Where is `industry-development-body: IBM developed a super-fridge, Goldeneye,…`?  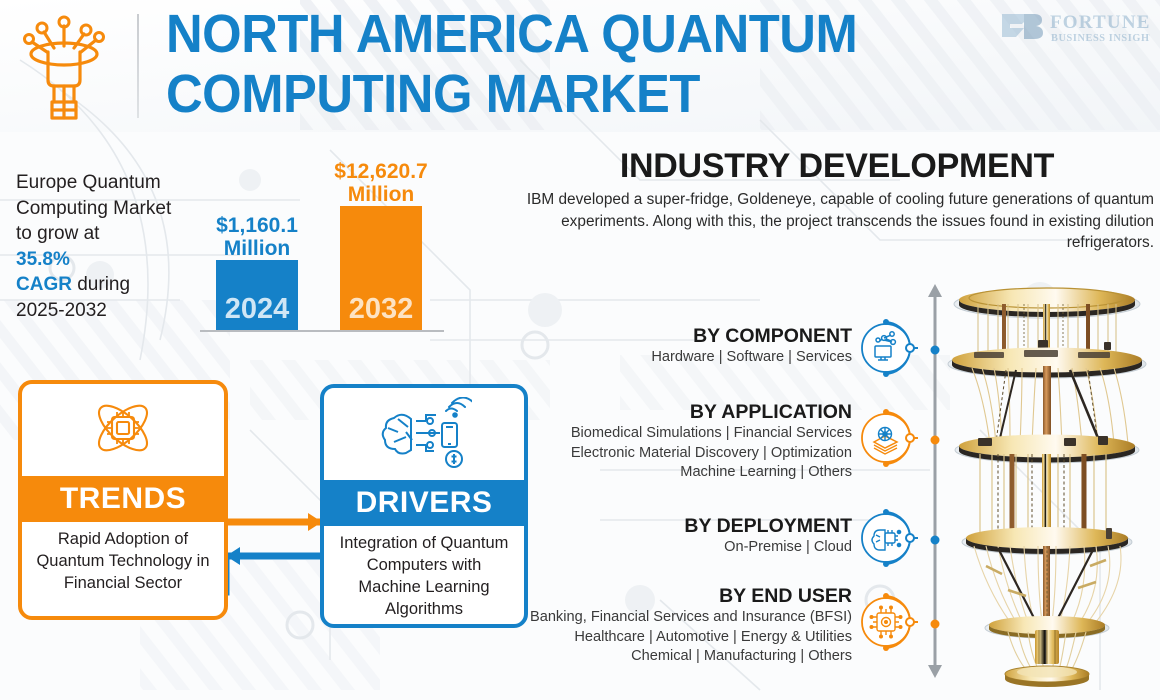
industry-development-body: IBM developed a super-fridge, Goldeneye,… is located at coordinates (840, 221).